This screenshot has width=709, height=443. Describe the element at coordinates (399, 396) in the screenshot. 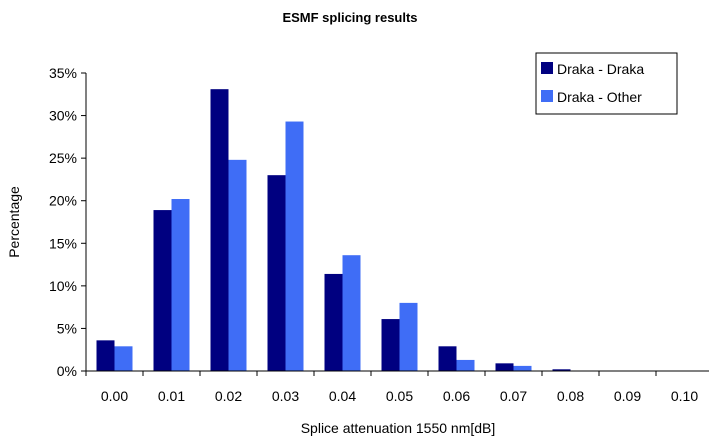

I see `x-tick-label: 0.05` at that location.